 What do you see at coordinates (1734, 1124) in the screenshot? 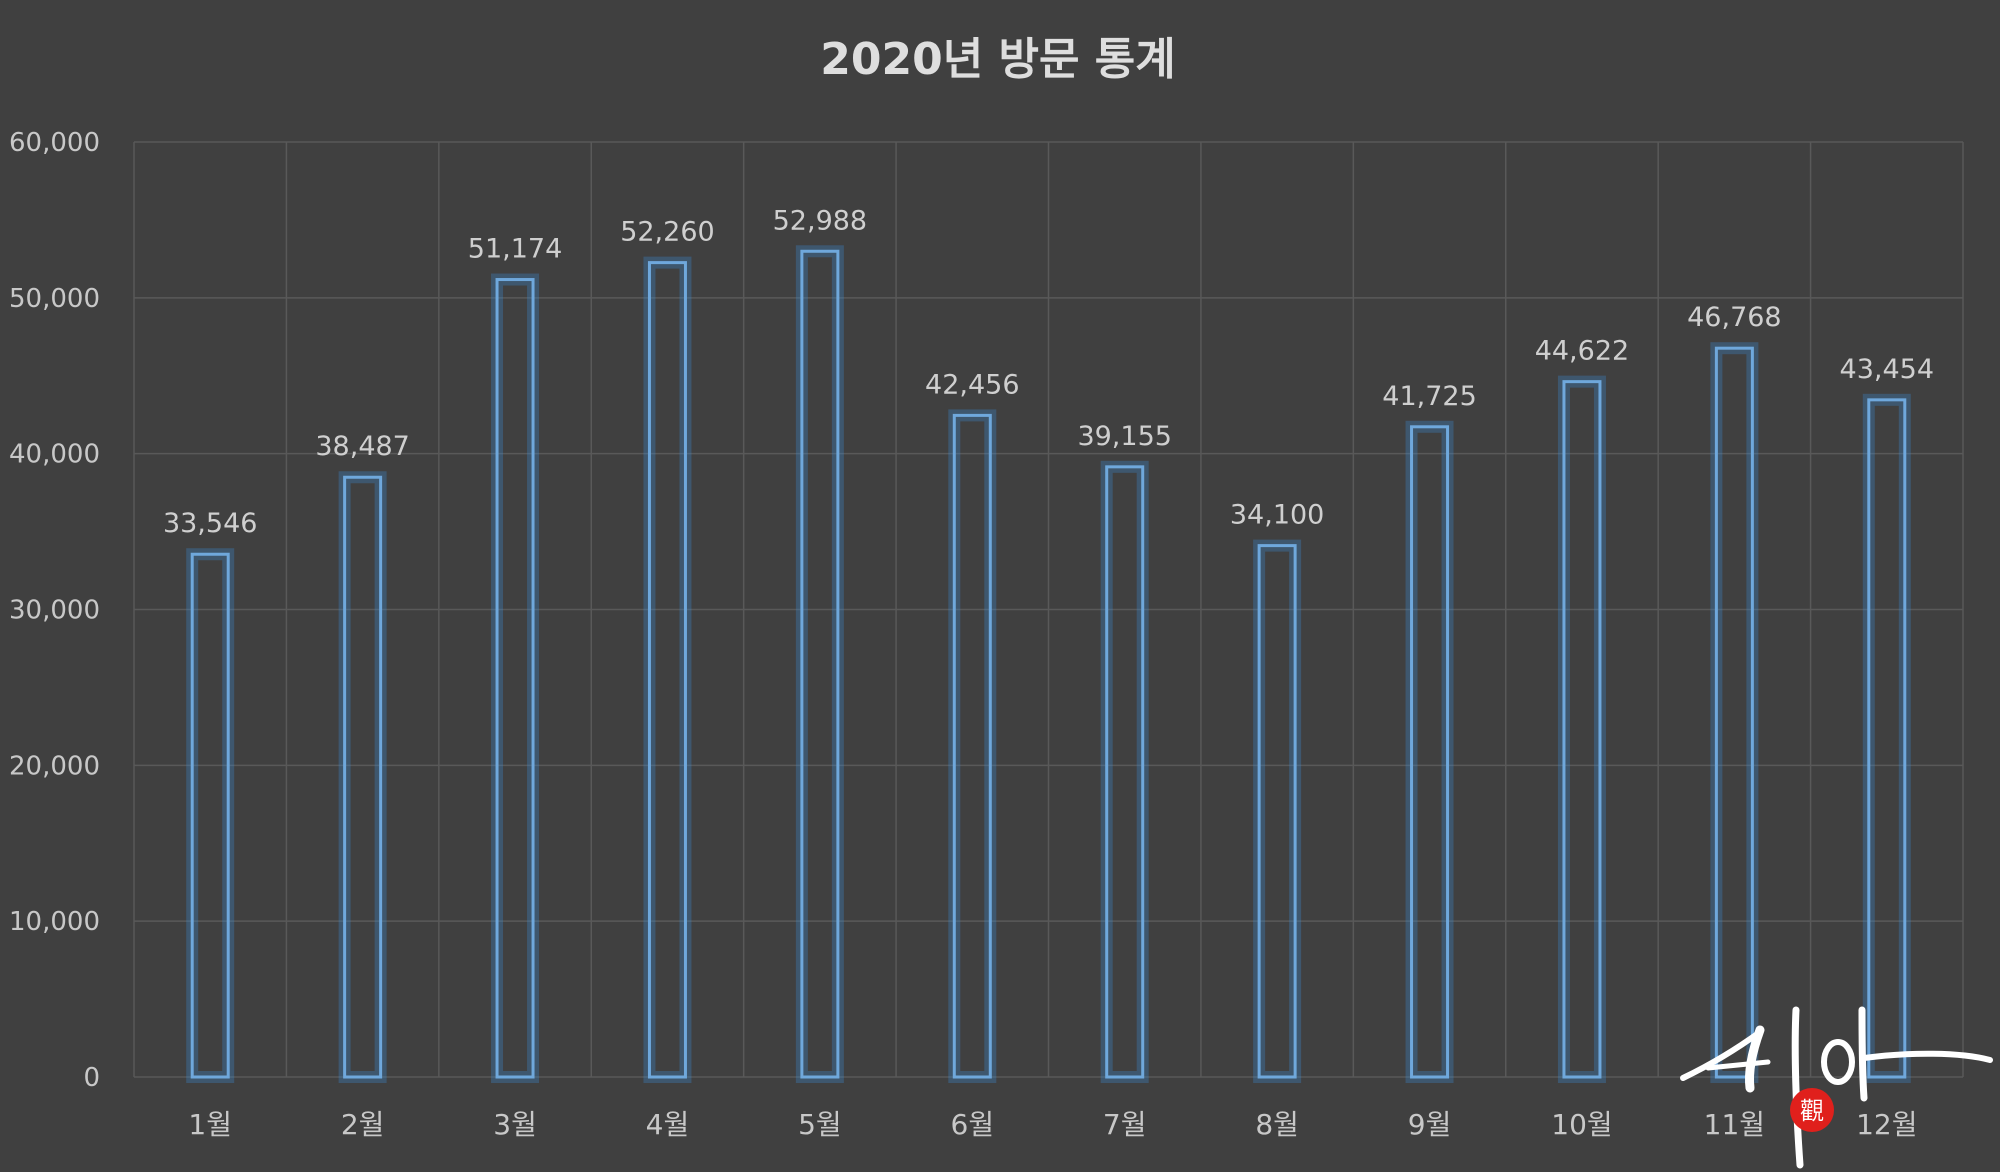
I see `x-tick-label: 11월` at bounding box center [1734, 1124].